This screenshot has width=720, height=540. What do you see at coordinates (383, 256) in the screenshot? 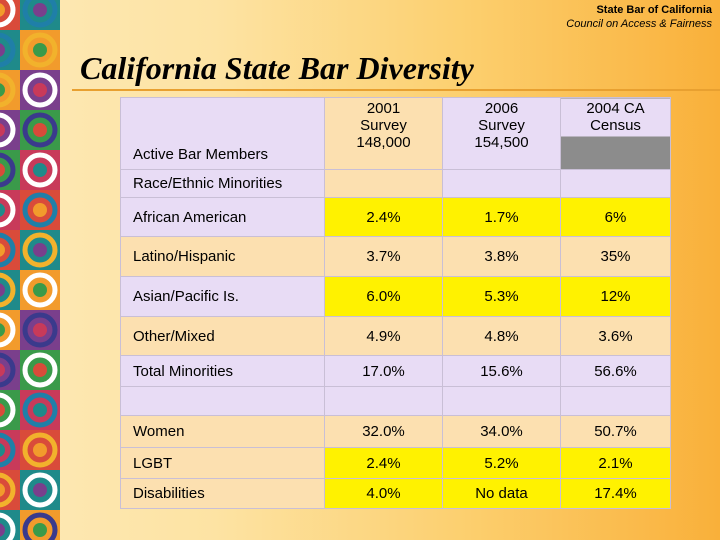
I see `value-2001: 3.7%` at bounding box center [383, 256].